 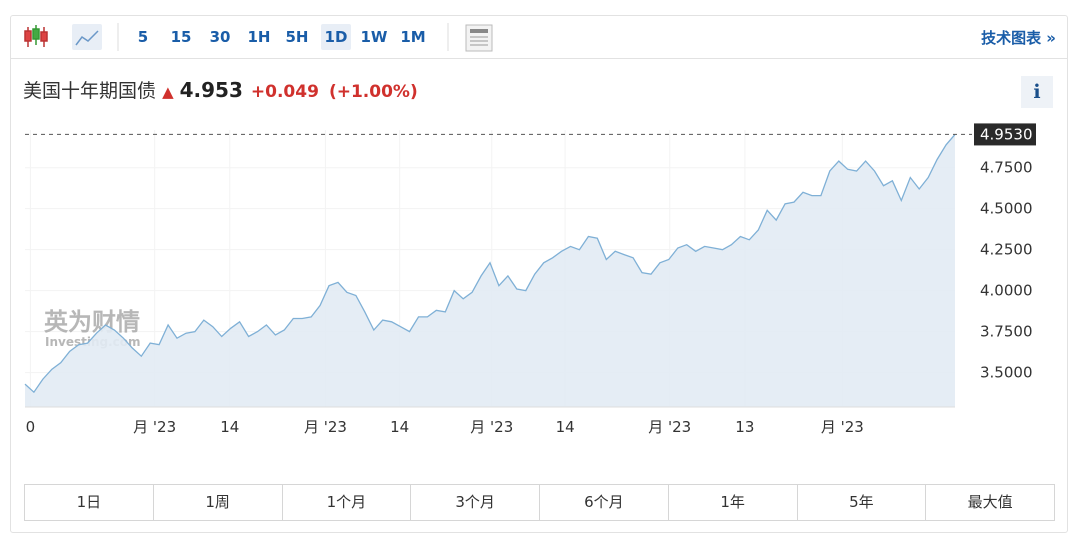 I want to click on y-tick-label: 4.5000, so click(x=1006, y=209).